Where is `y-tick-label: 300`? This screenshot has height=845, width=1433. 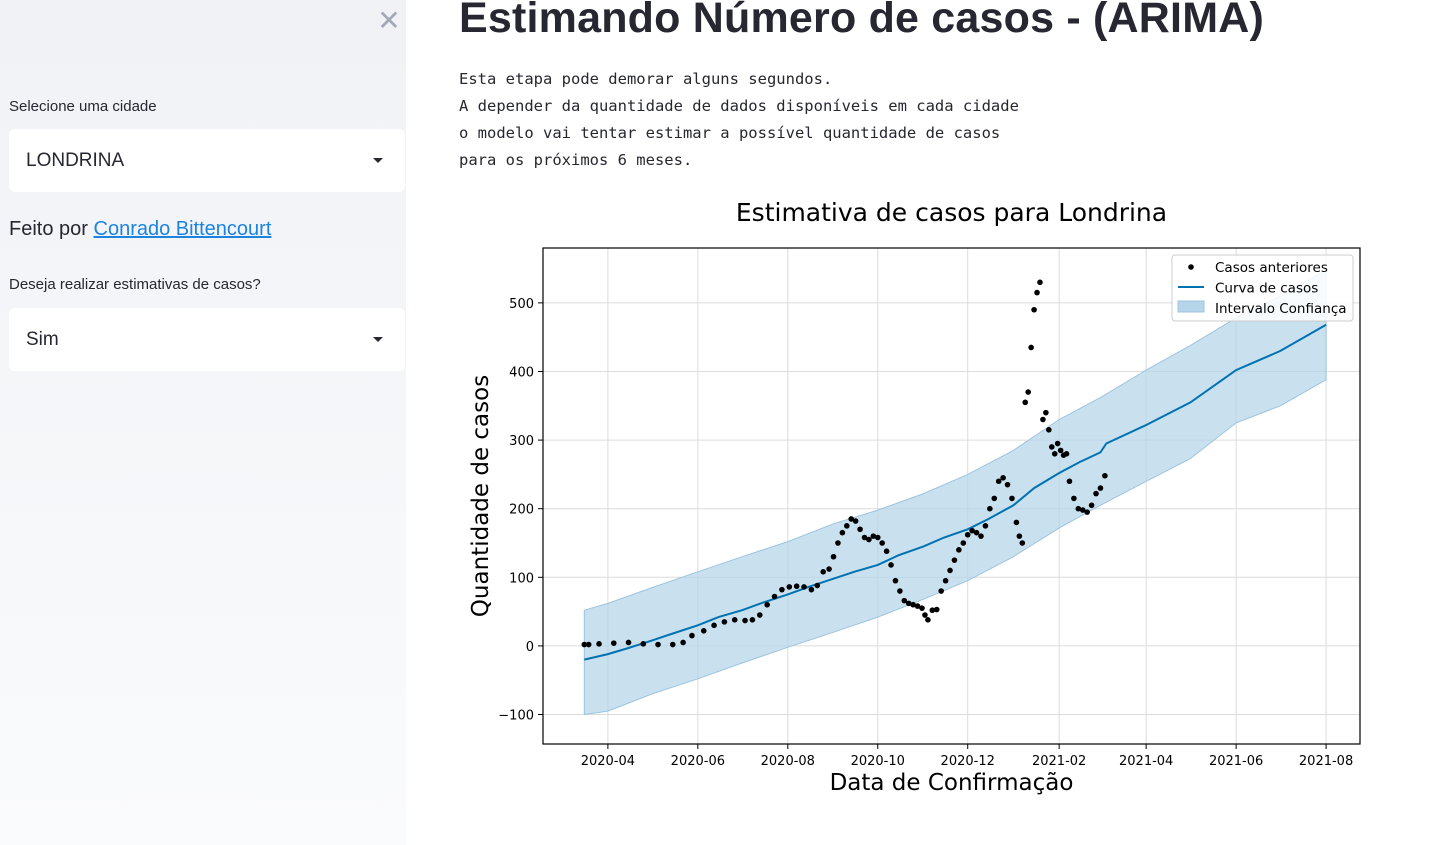 y-tick-label: 300 is located at coordinates (521, 441).